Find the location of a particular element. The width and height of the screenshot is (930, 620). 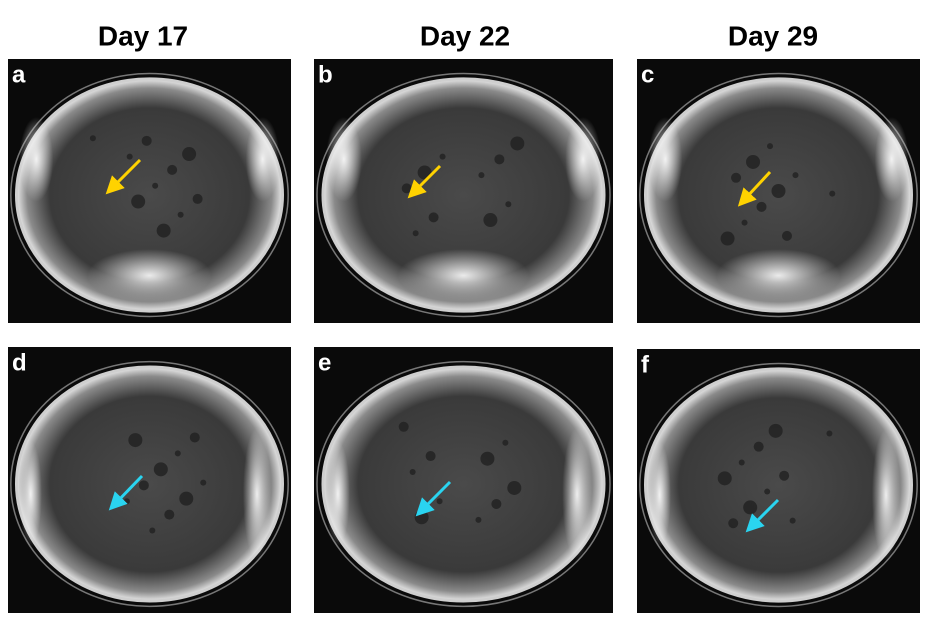

panel-label: b is located at coordinates (325, 74).